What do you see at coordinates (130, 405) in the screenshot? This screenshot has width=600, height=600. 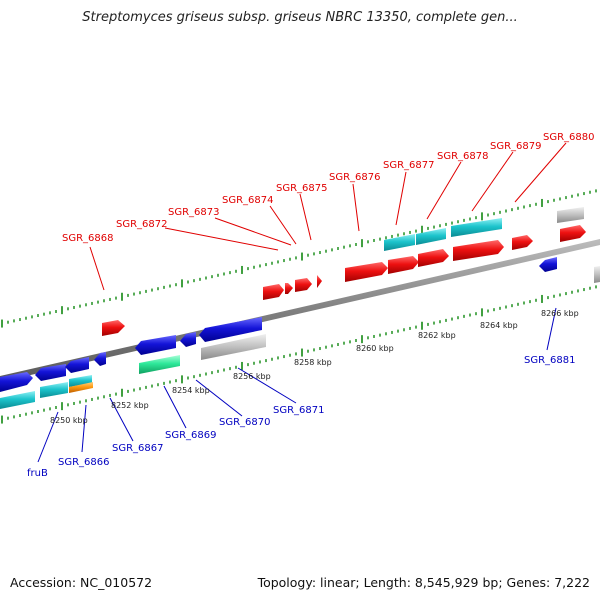 I see `kbp-label: 8252 kbp` at bounding box center [130, 405].